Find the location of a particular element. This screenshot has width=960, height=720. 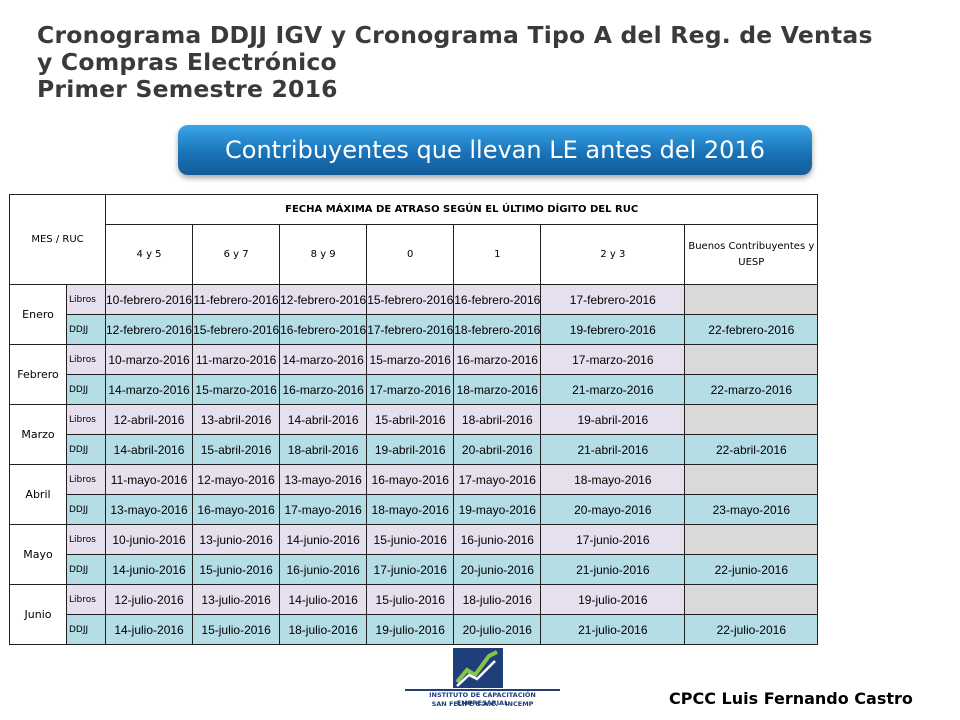

date-cell: 12-mayo-2016 is located at coordinates (236, 479).